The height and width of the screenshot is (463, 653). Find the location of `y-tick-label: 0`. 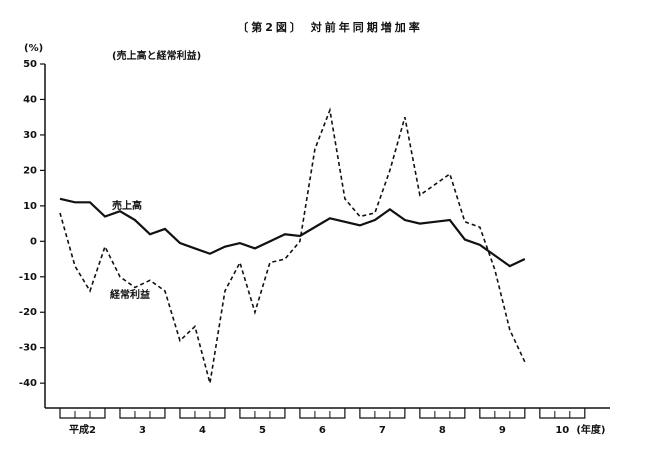

y-tick-label: 0 is located at coordinates (33, 241).